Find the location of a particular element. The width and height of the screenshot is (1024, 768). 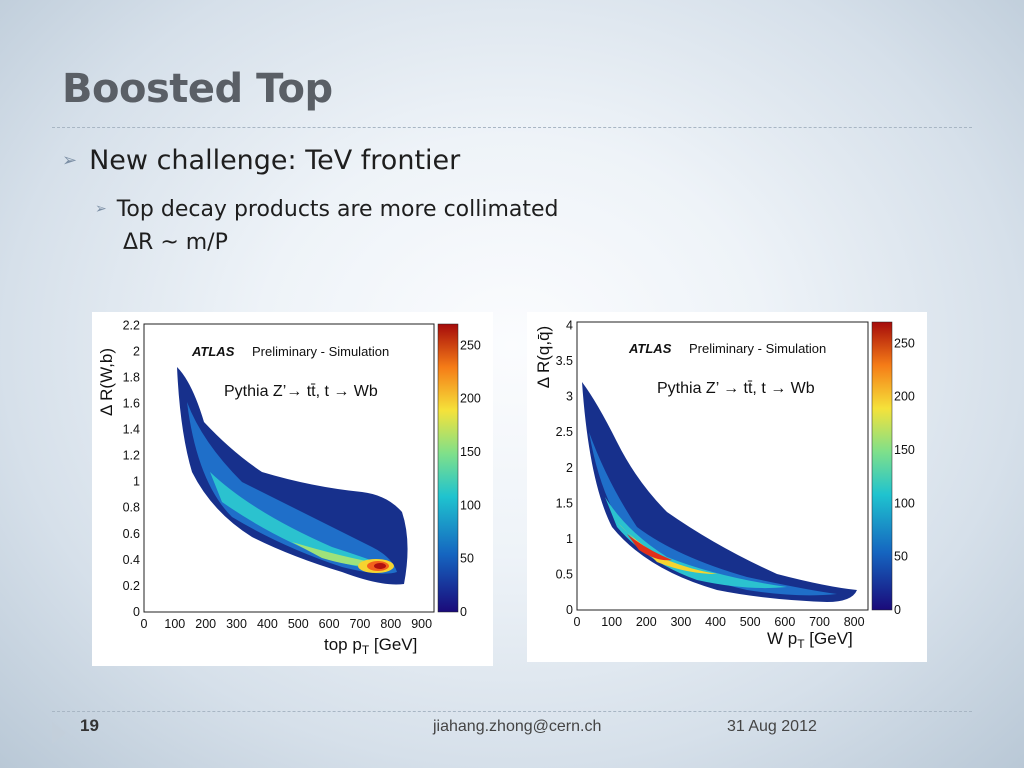

tick-label: 900 is located at coordinates (421, 624).